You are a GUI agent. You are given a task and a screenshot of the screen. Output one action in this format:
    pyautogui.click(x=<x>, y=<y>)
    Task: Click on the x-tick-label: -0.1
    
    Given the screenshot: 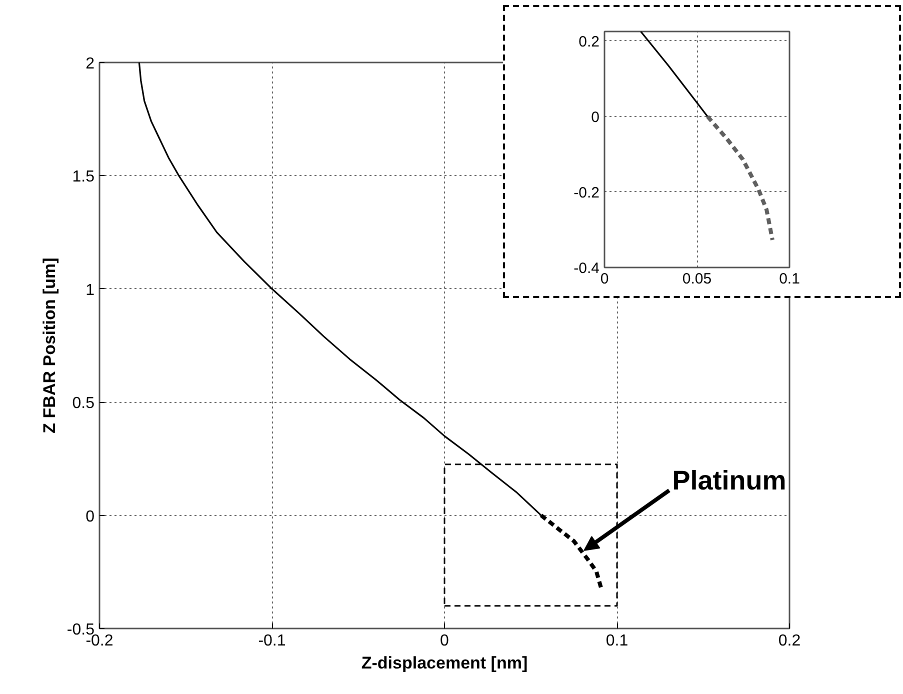 What is the action you would take?
    pyautogui.click(x=272, y=641)
    